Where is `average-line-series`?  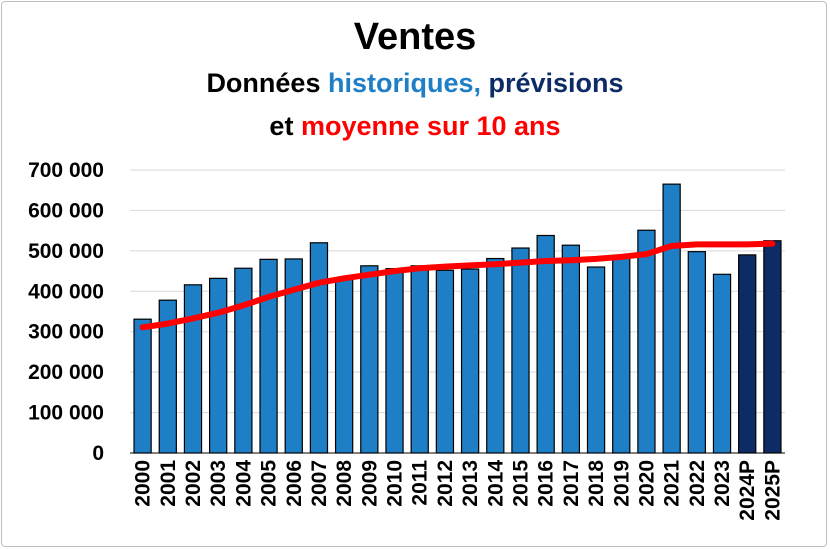 average-line-series is located at coordinates (457, 285).